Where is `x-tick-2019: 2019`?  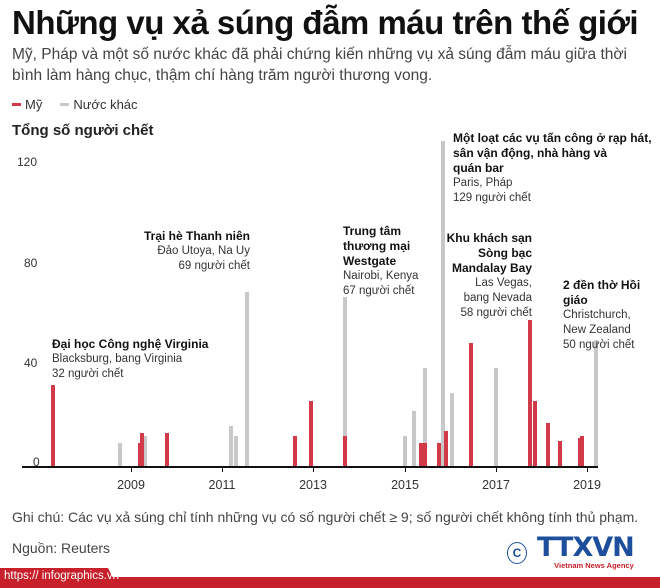
x-tick-2019: 2019 is located at coordinates (587, 485).